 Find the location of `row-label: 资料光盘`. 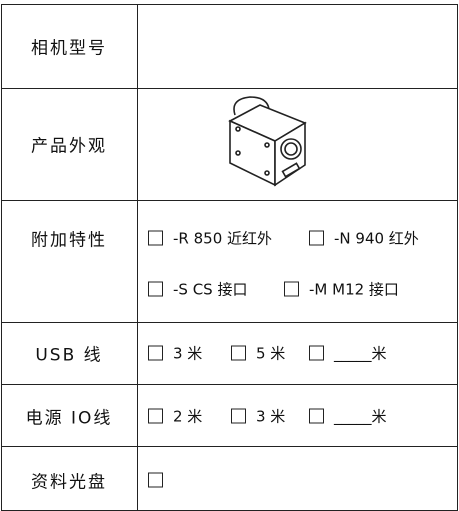

row-label: 资料光盘 is located at coordinates (69, 482).